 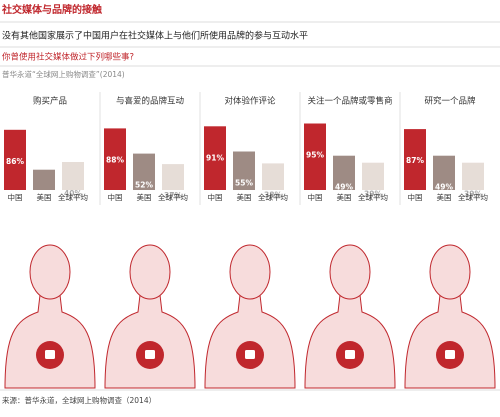 I want to click on chart-title: 购买产品, so click(x=50, y=101).